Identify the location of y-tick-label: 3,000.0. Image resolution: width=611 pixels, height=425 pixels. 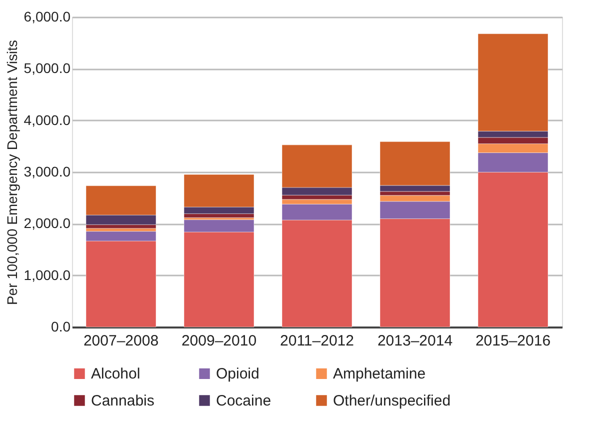
(47, 172).